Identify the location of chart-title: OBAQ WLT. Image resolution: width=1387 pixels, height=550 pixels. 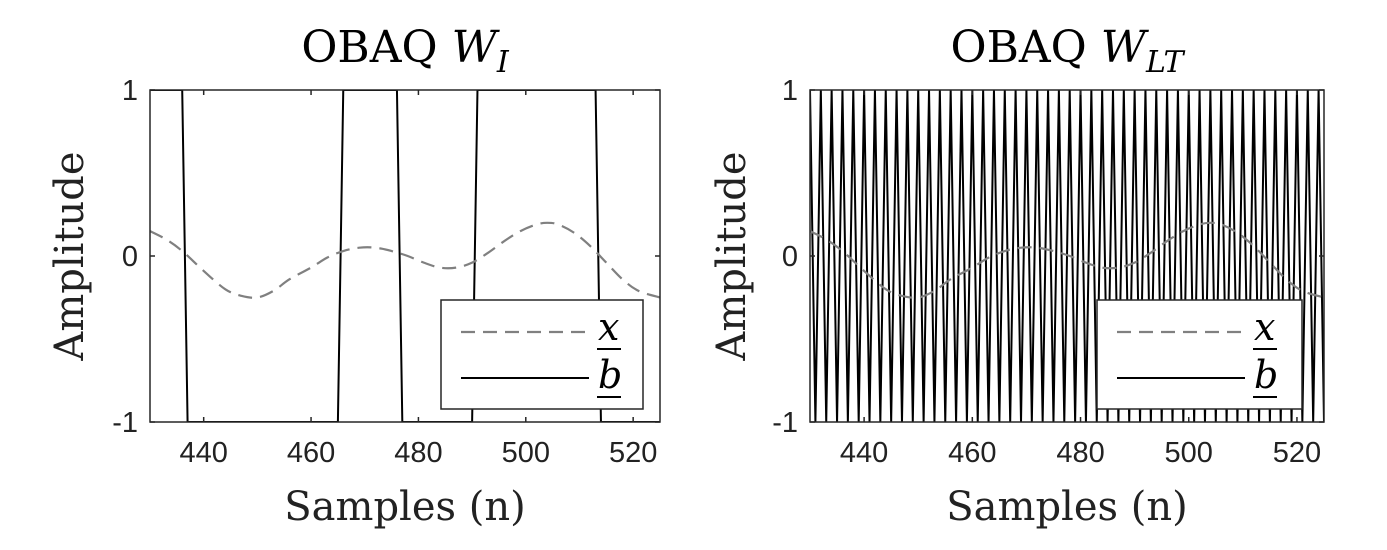
(1068, 51).